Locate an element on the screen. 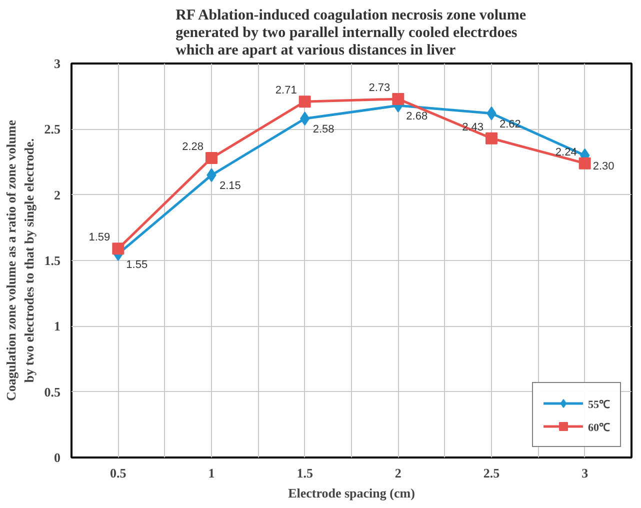  x-tick-label: 2 is located at coordinates (398, 473).